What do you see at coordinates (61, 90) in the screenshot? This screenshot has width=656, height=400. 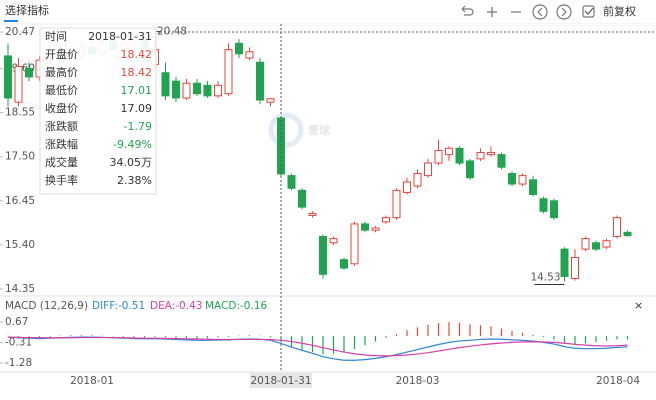 I see `tooltip-label: 最低价` at bounding box center [61, 90].